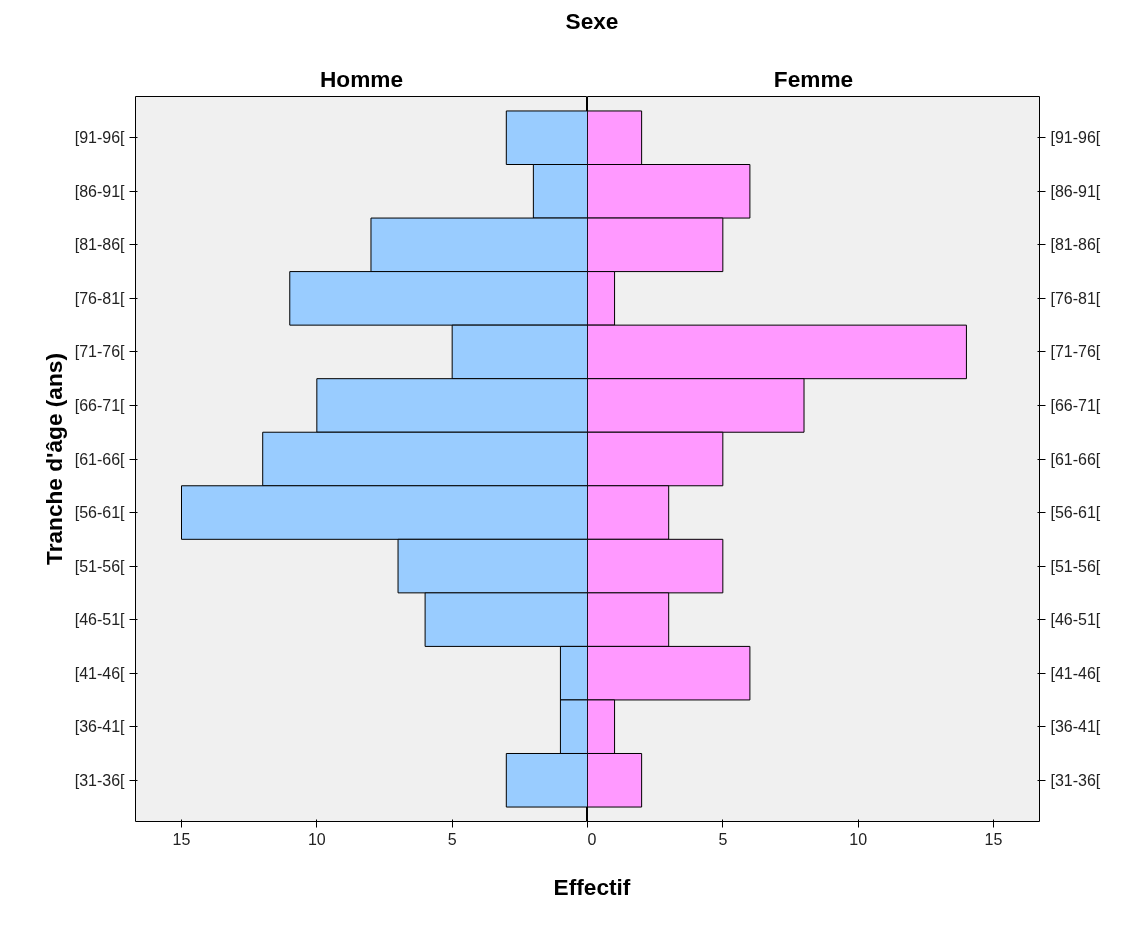 This screenshot has height=927, width=1123. I want to click on chart-title: Homme, so click(361, 78).